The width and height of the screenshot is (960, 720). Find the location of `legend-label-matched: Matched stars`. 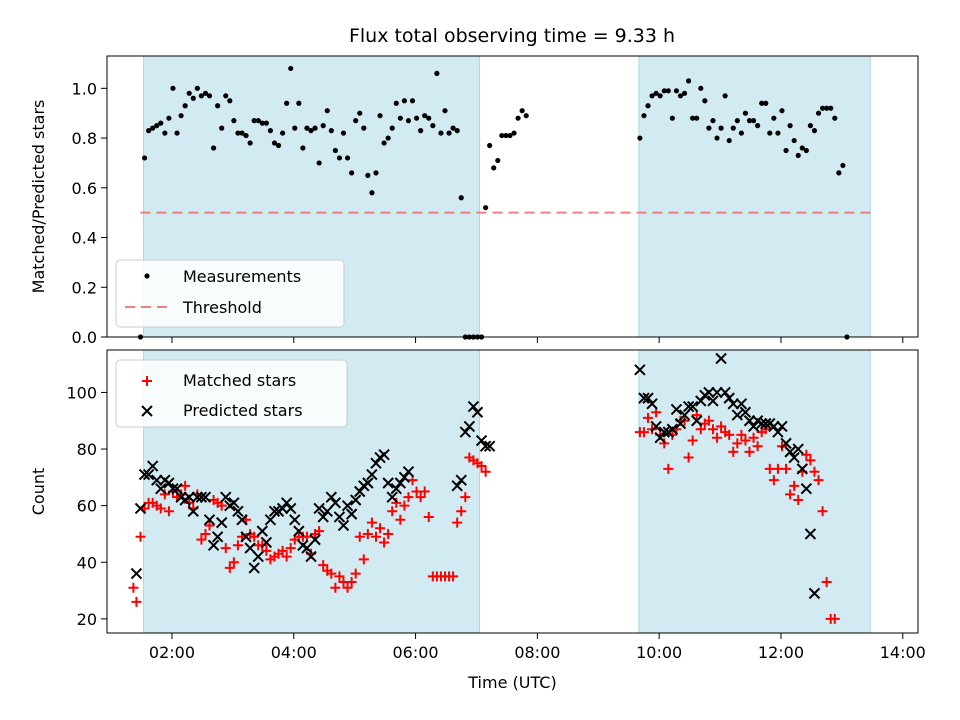

legend-label-matched: Matched stars is located at coordinates (239, 380).